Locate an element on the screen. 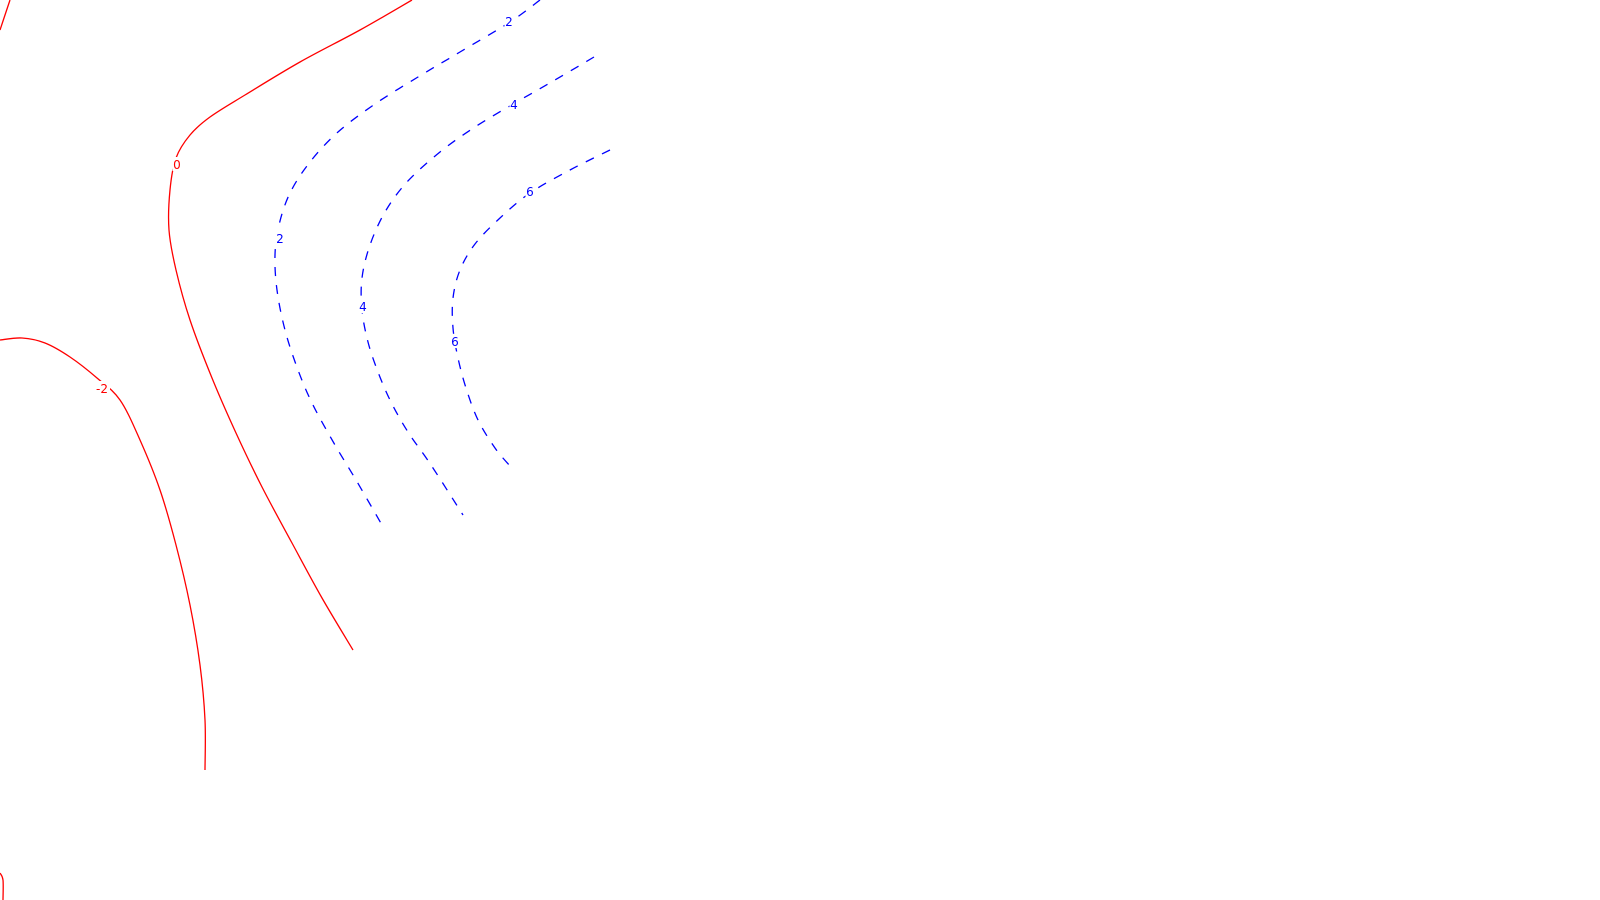 This screenshot has width=1600, height=900. contour-line-4-seg0 is located at coordinates (477, 286).